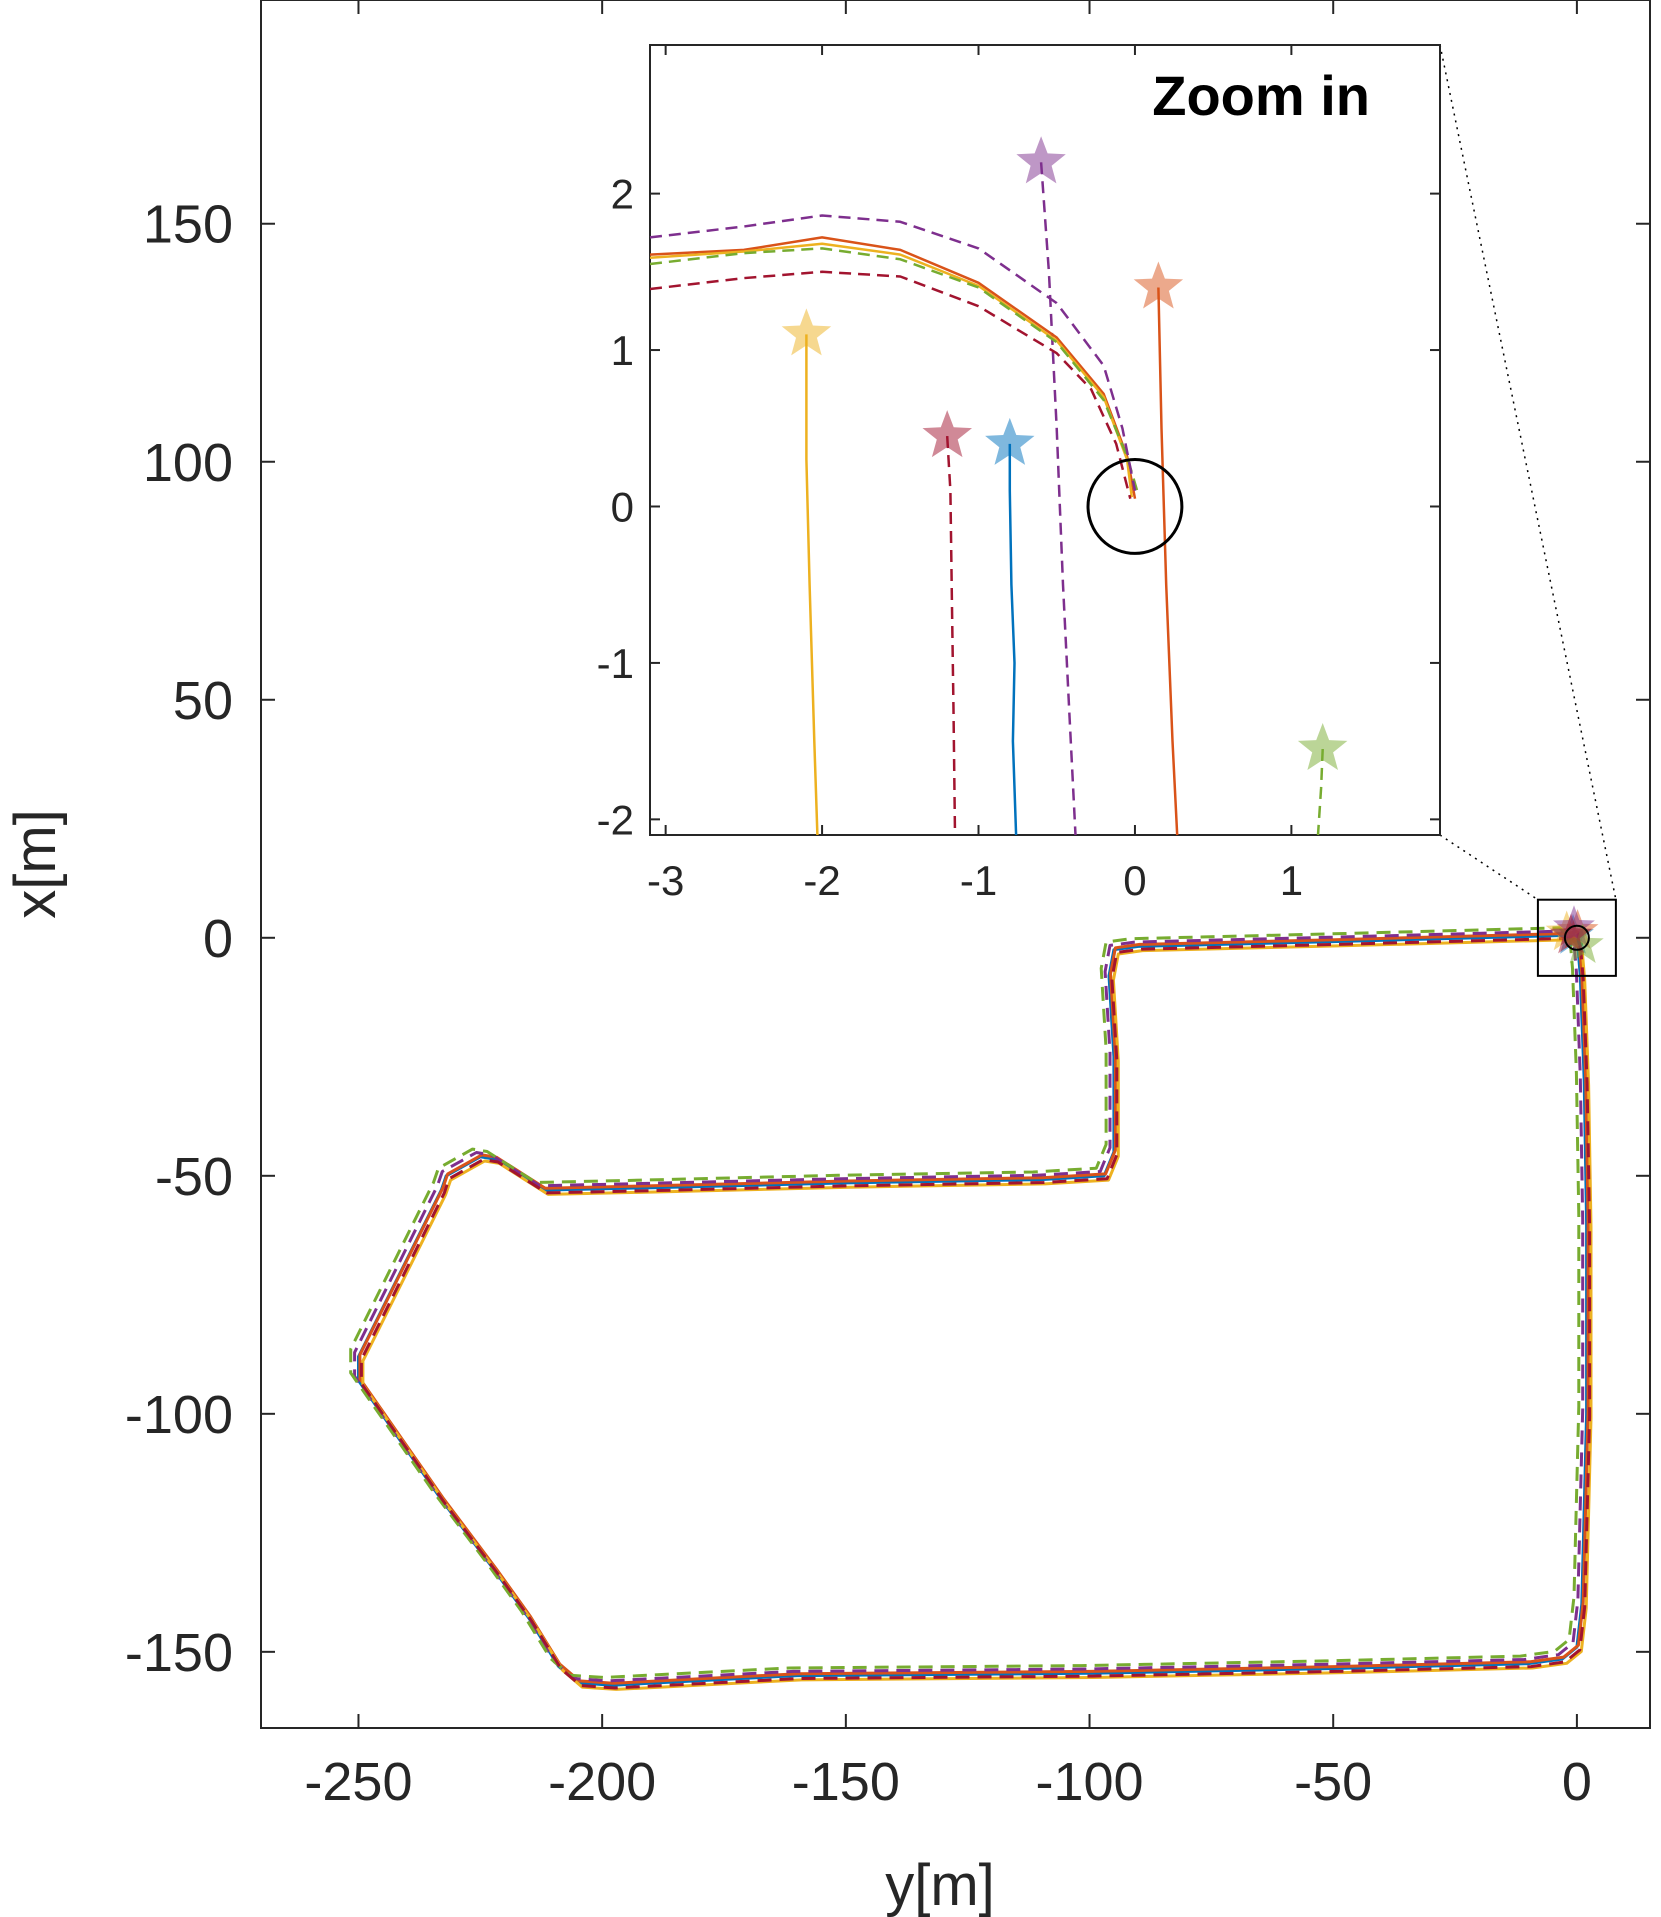  What do you see at coordinates (602, 1782) in the screenshot?
I see `x-tick-label: -200` at bounding box center [602, 1782].